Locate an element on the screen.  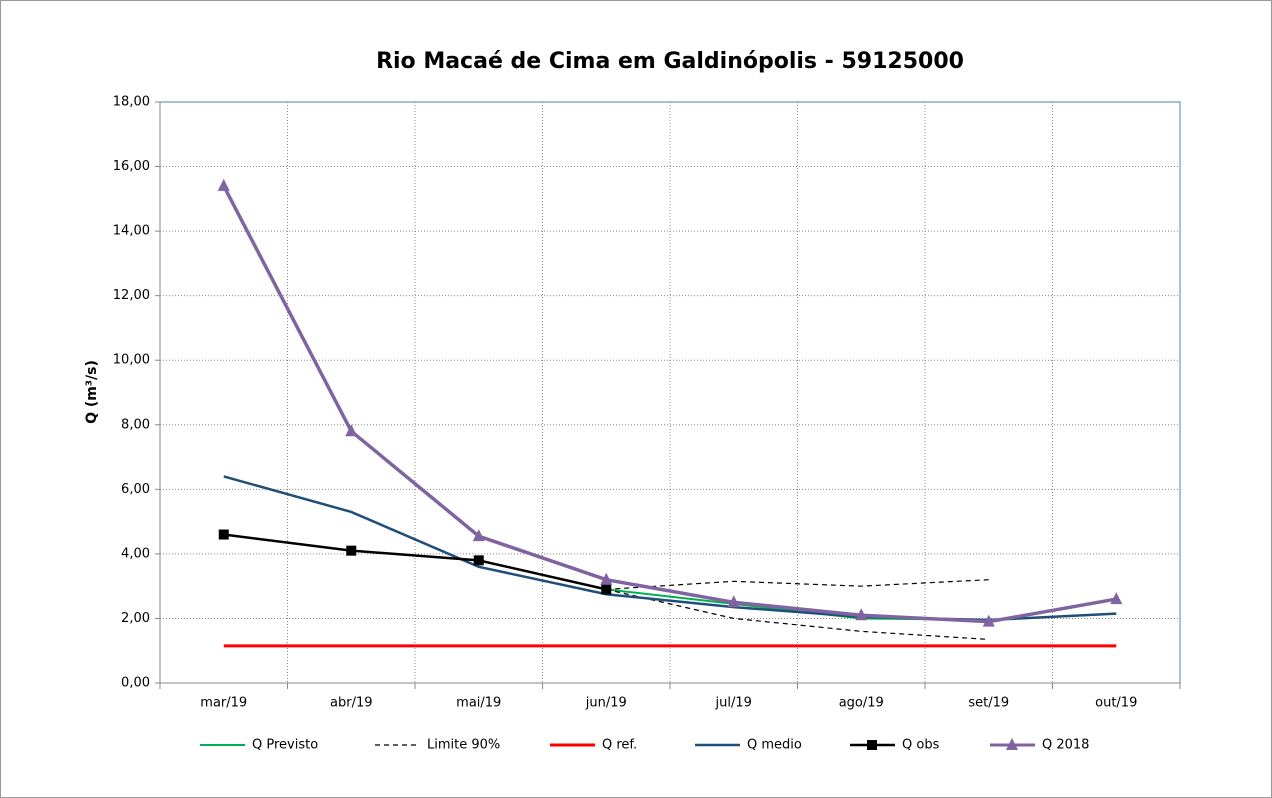
legend-label: Q ref. is located at coordinates (619, 745).